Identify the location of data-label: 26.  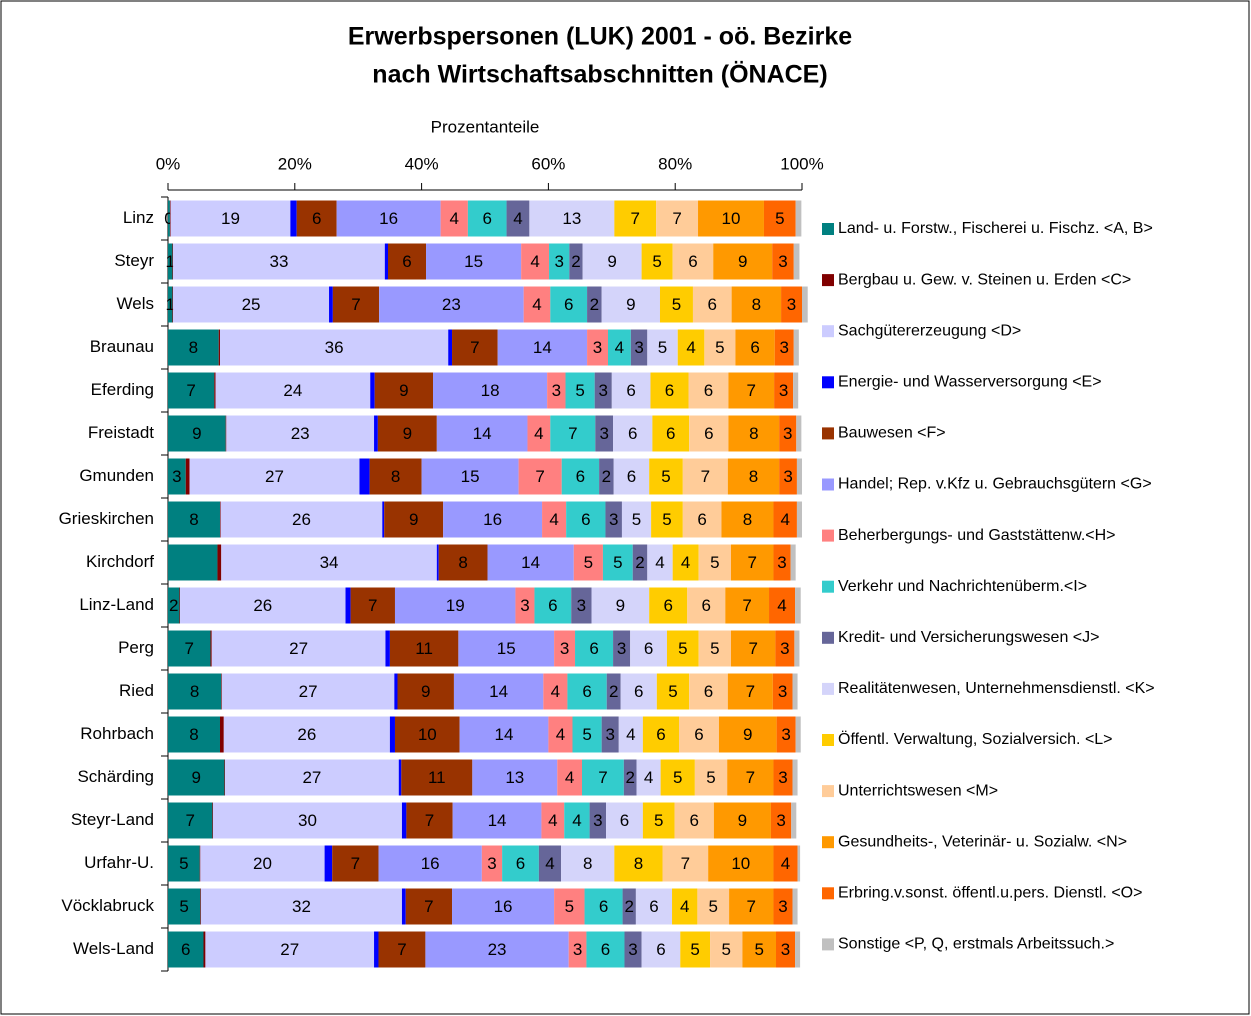
(301, 519).